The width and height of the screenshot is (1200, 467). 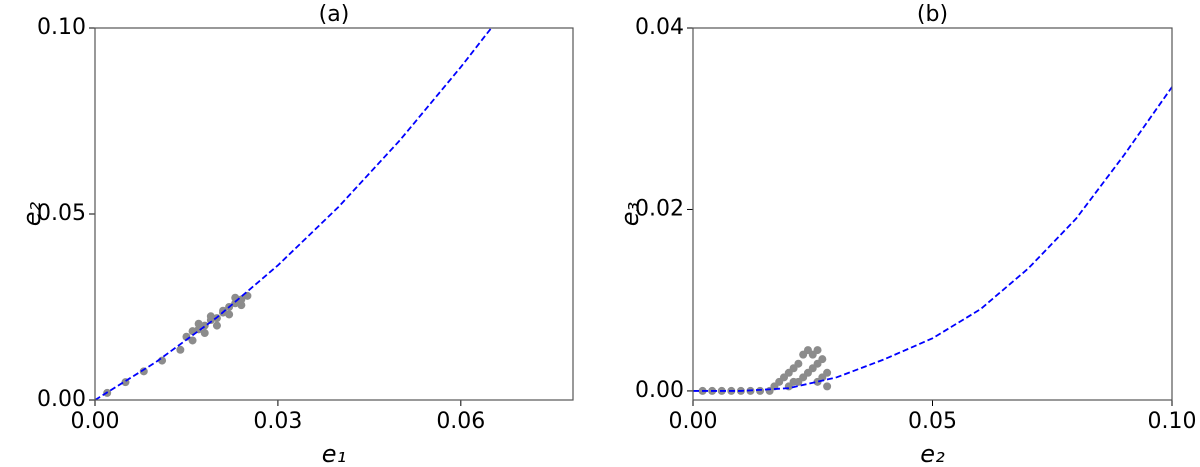 What do you see at coordinates (460, 421) in the screenshot?
I see `x-tick-label: 0.06` at bounding box center [460, 421].